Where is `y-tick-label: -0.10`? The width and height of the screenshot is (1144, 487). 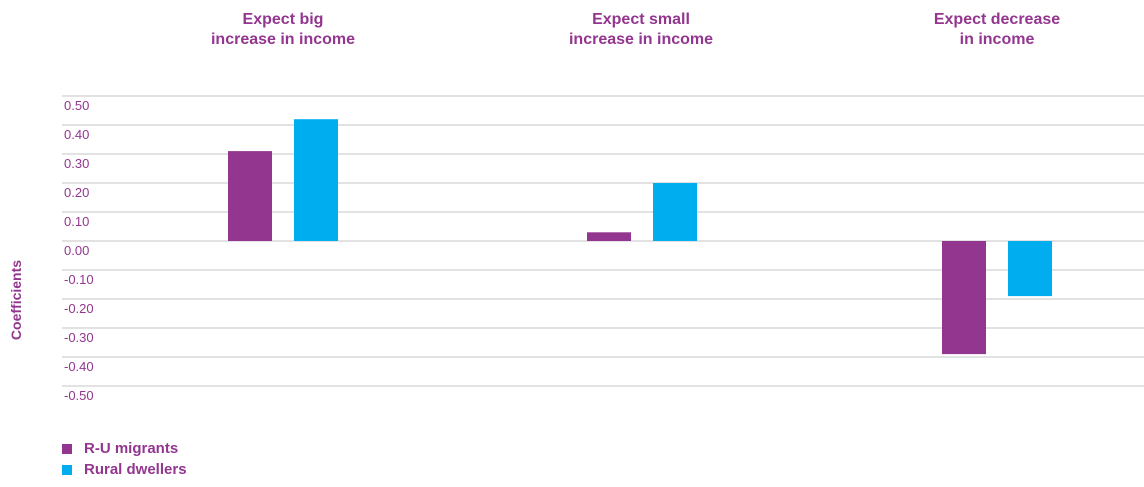 y-tick-label: -0.10 is located at coordinates (79, 279).